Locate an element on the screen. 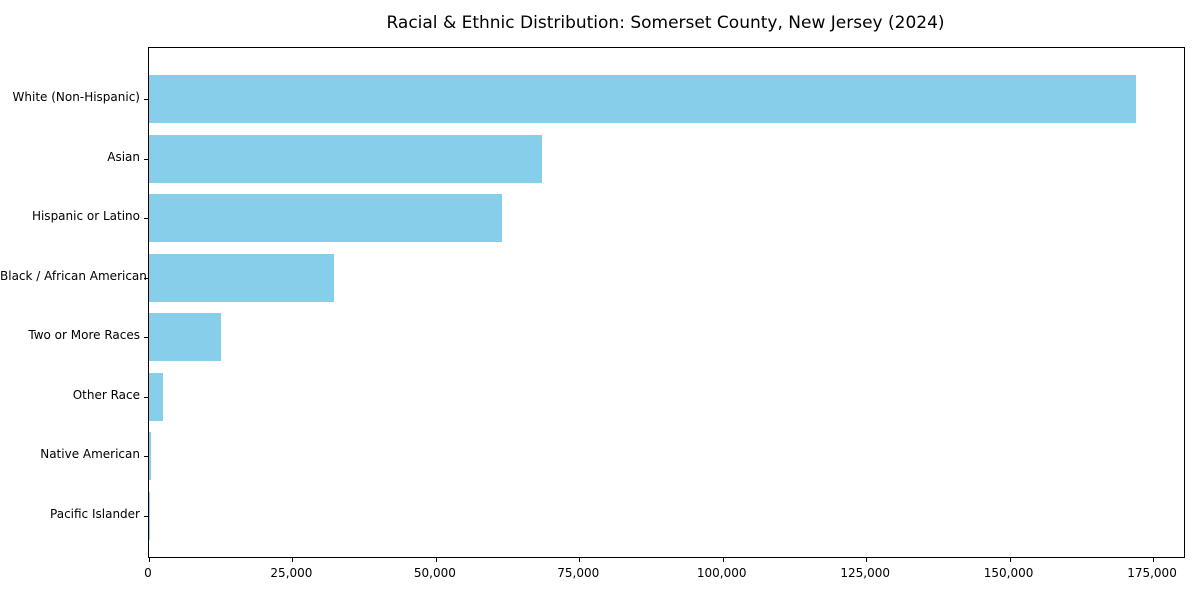 This screenshot has height=600, width=1200. y-axis-label: Asian is located at coordinates (123, 156).